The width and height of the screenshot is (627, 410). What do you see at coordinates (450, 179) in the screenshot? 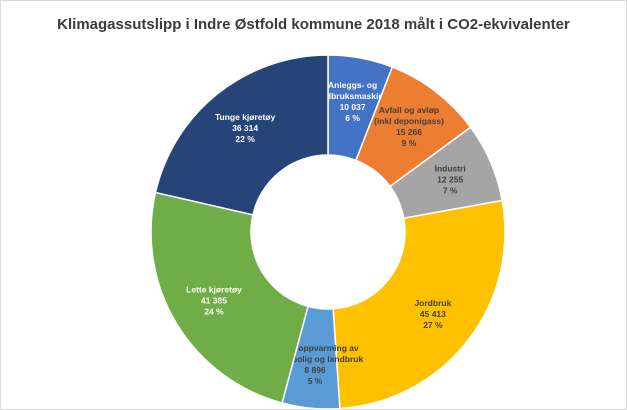
I see `value-label: 12 255` at bounding box center [450, 179].